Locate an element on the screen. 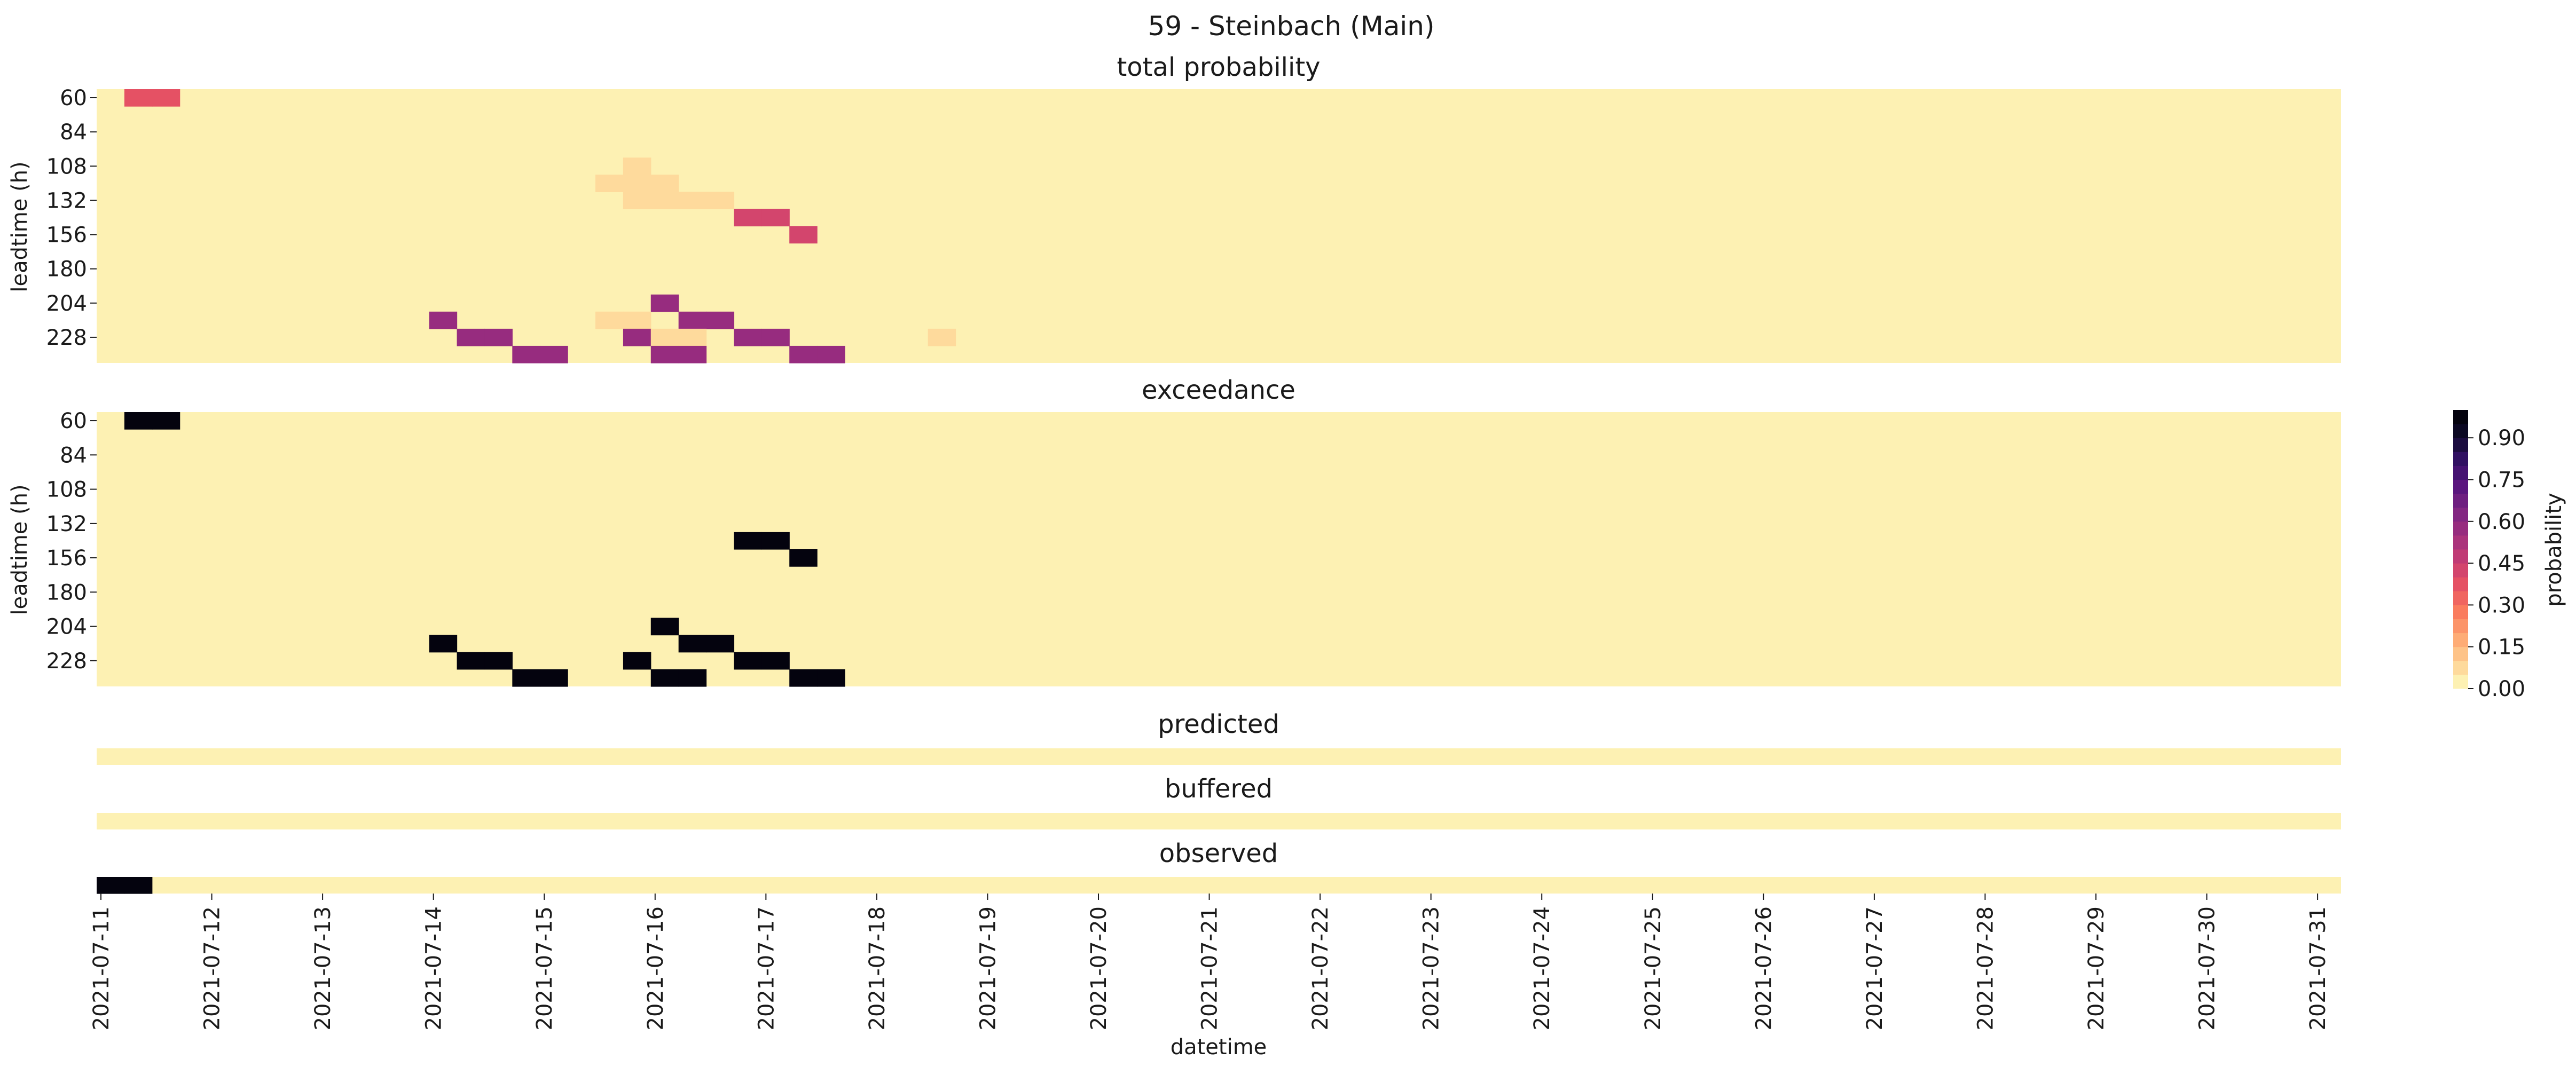  colorbar-tick-label: 0.30 is located at coordinates (2501, 605).